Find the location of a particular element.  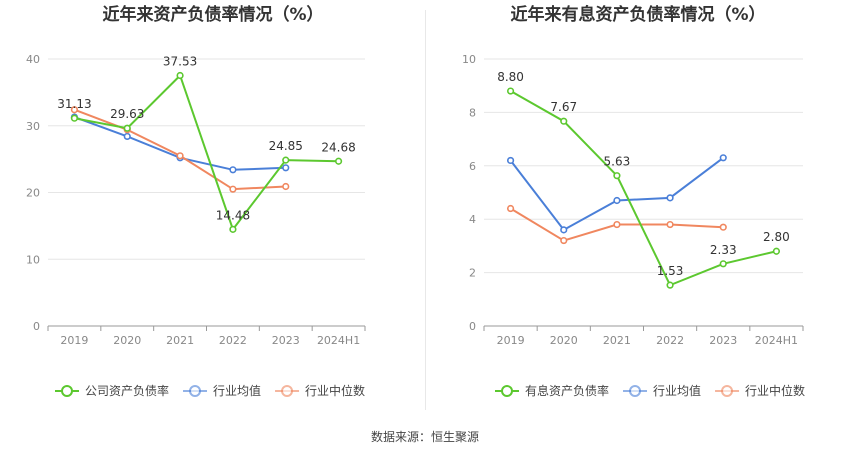

y-tick-label: 30 is located at coordinates (33, 126).